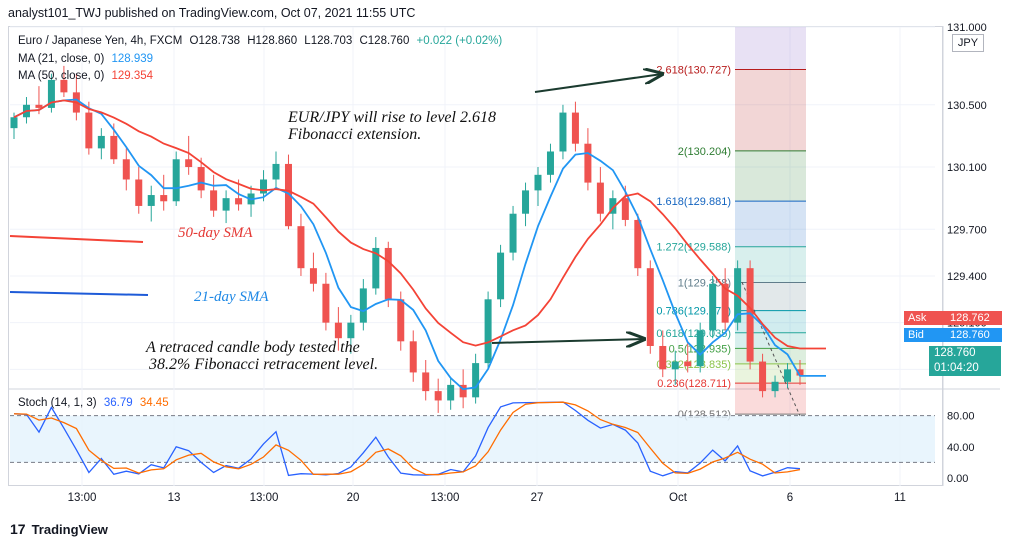 Image resolution: width=1009 pixels, height=547 pixels. Describe the element at coordinates (965, 361) in the screenshot. I see `current-price-box: 128.760 01:04:20` at that location.